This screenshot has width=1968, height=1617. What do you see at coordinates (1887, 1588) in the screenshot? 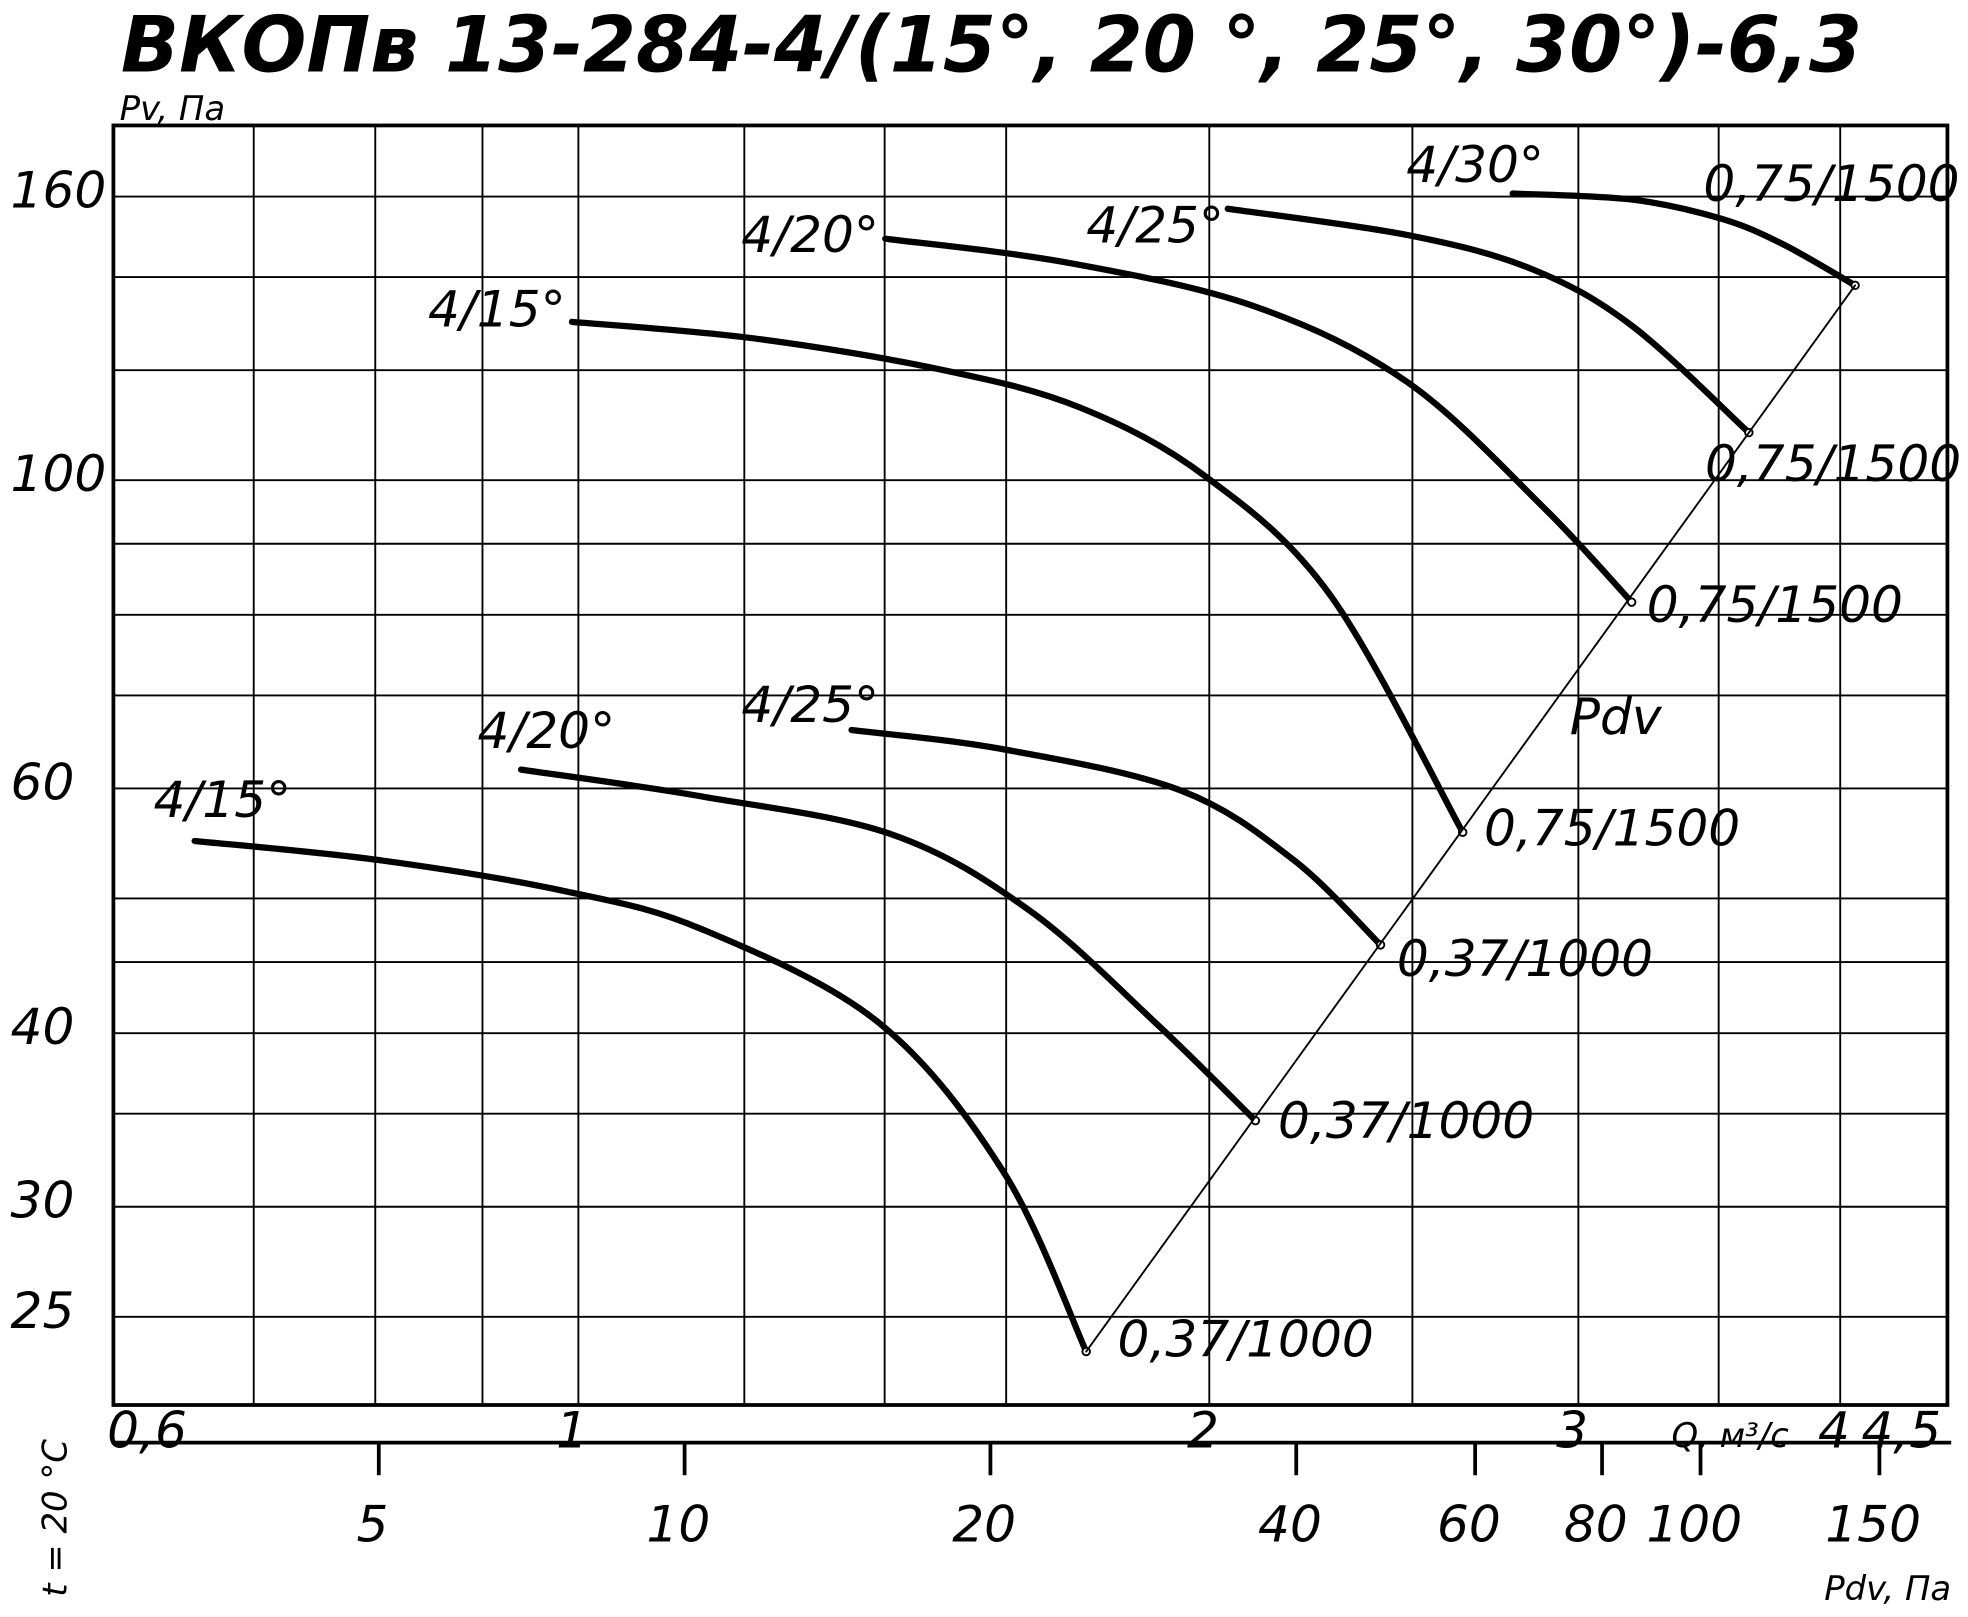
I see `x2-axis-label: Pdv, Па` at bounding box center [1887, 1588].